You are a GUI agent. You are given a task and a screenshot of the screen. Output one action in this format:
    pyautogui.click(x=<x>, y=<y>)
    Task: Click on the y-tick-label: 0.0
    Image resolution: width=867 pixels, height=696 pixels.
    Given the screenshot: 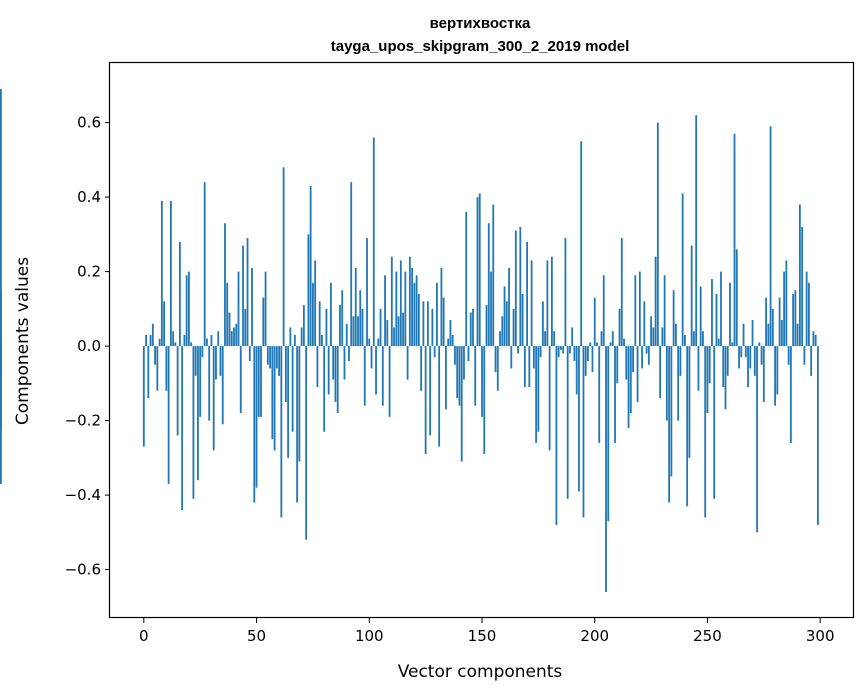 What is the action you would take?
    pyautogui.click(x=89, y=346)
    